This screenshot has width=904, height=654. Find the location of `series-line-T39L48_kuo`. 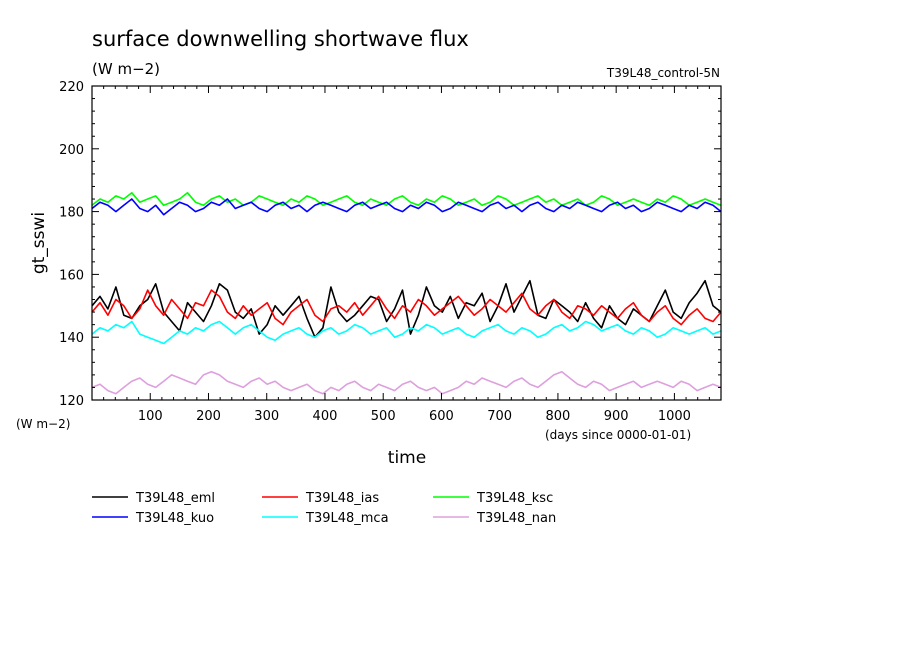

series-line-T39L48_kuo is located at coordinates (406, 207).